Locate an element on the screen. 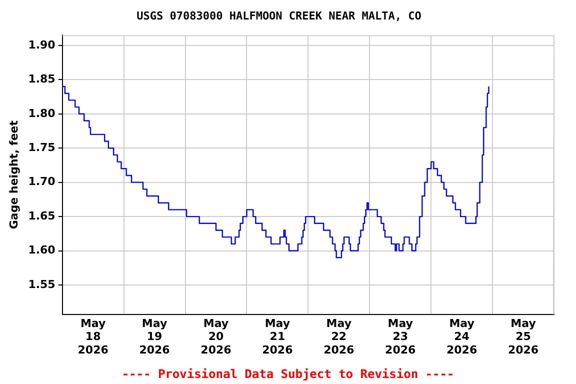 The image size is (576, 384). x-tick-label: May 20 2026 is located at coordinates (216, 336).